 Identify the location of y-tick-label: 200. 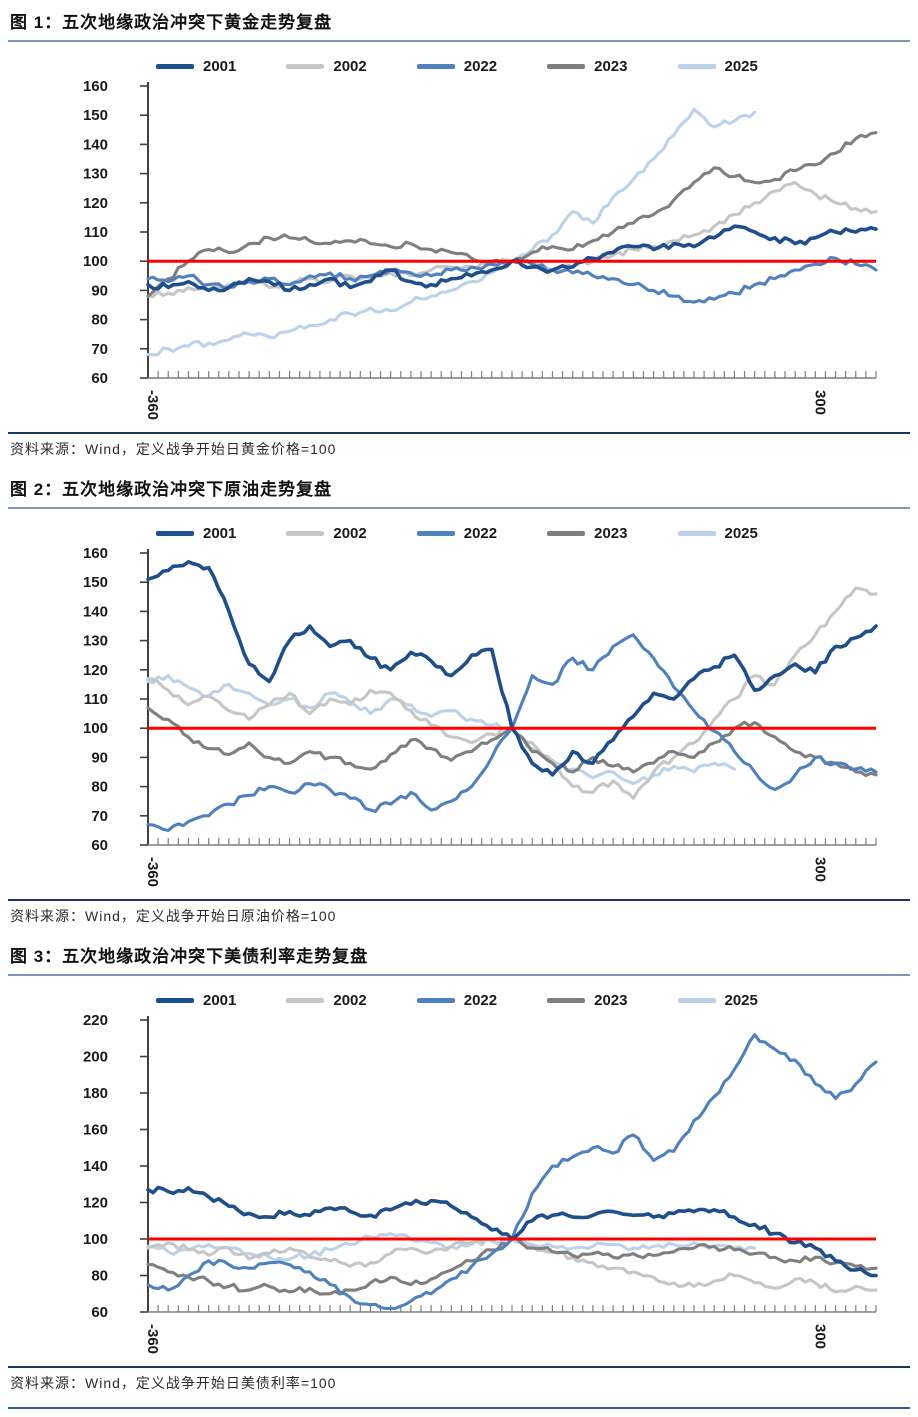
(95, 1057).